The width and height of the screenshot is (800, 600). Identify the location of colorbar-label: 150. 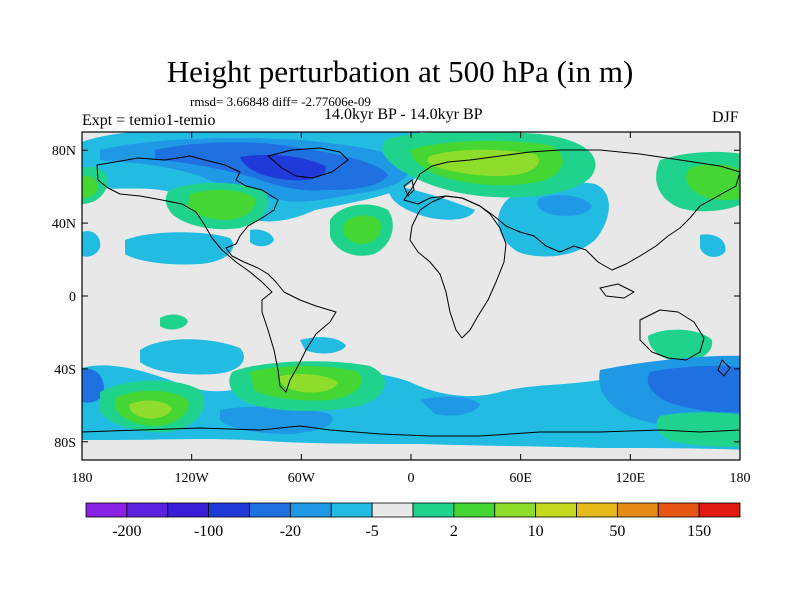
(699, 531).